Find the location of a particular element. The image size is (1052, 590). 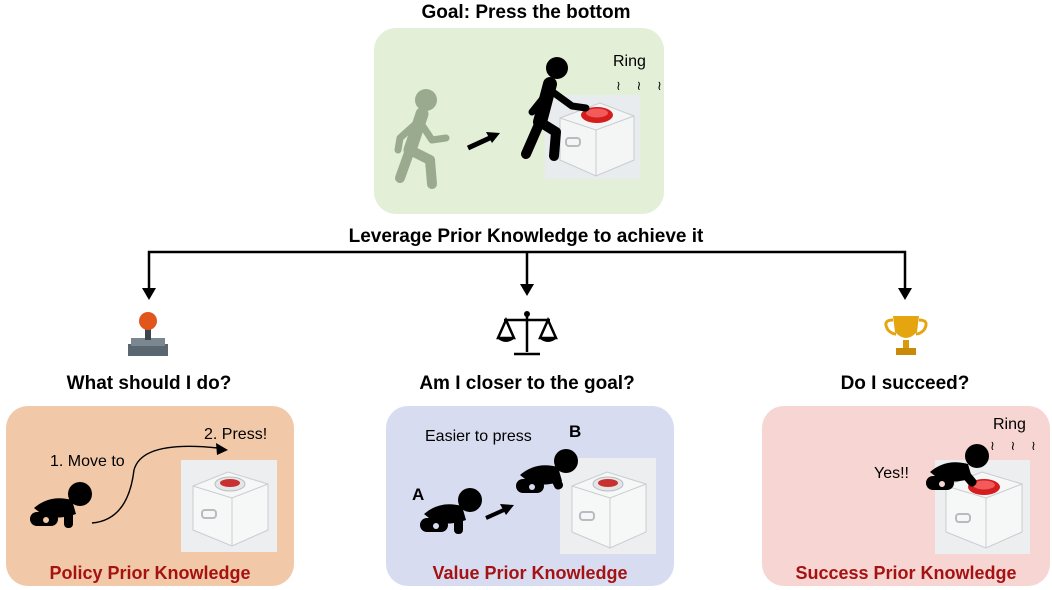

success-footer: Success Prior Knowledge is located at coordinates (906, 573).